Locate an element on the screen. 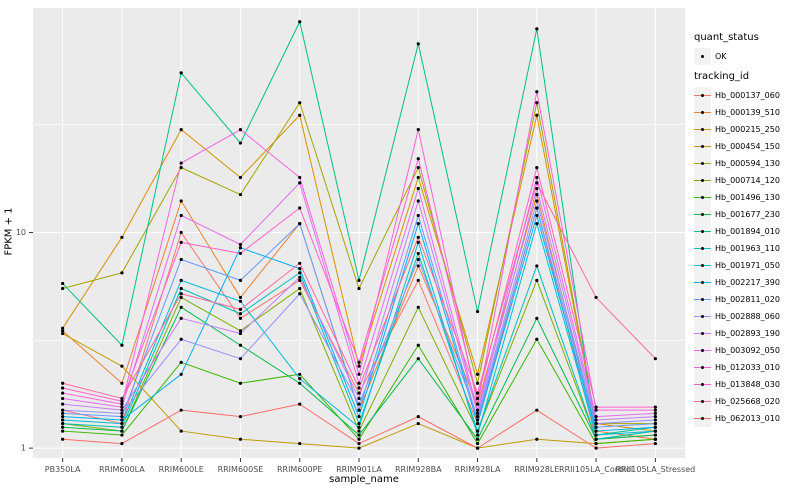 This screenshot has height=500, width=800. legend-item: Hb_000215_250 is located at coordinates (746, 129).